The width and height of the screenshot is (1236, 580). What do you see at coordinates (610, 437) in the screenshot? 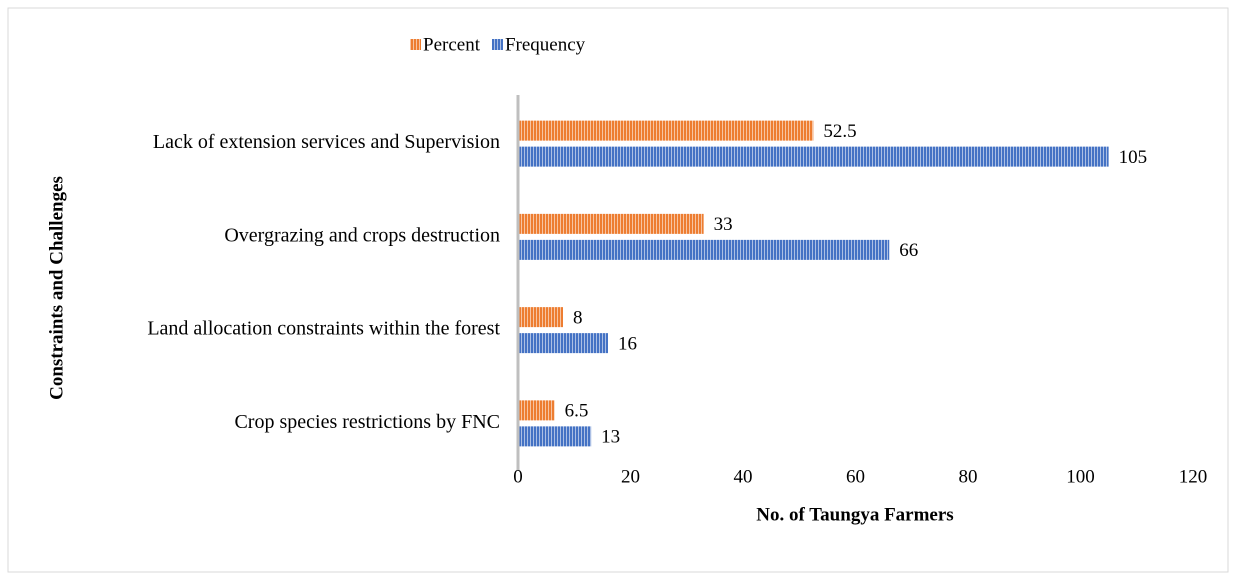
I see `data-label: 13` at bounding box center [610, 437].